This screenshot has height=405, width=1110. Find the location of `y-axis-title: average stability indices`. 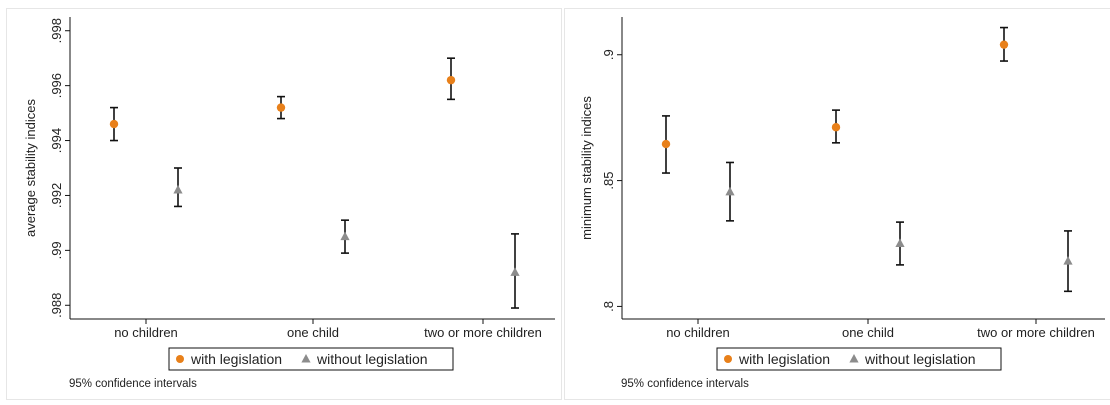

y-axis-title: average stability indices is located at coordinates (30, 167).